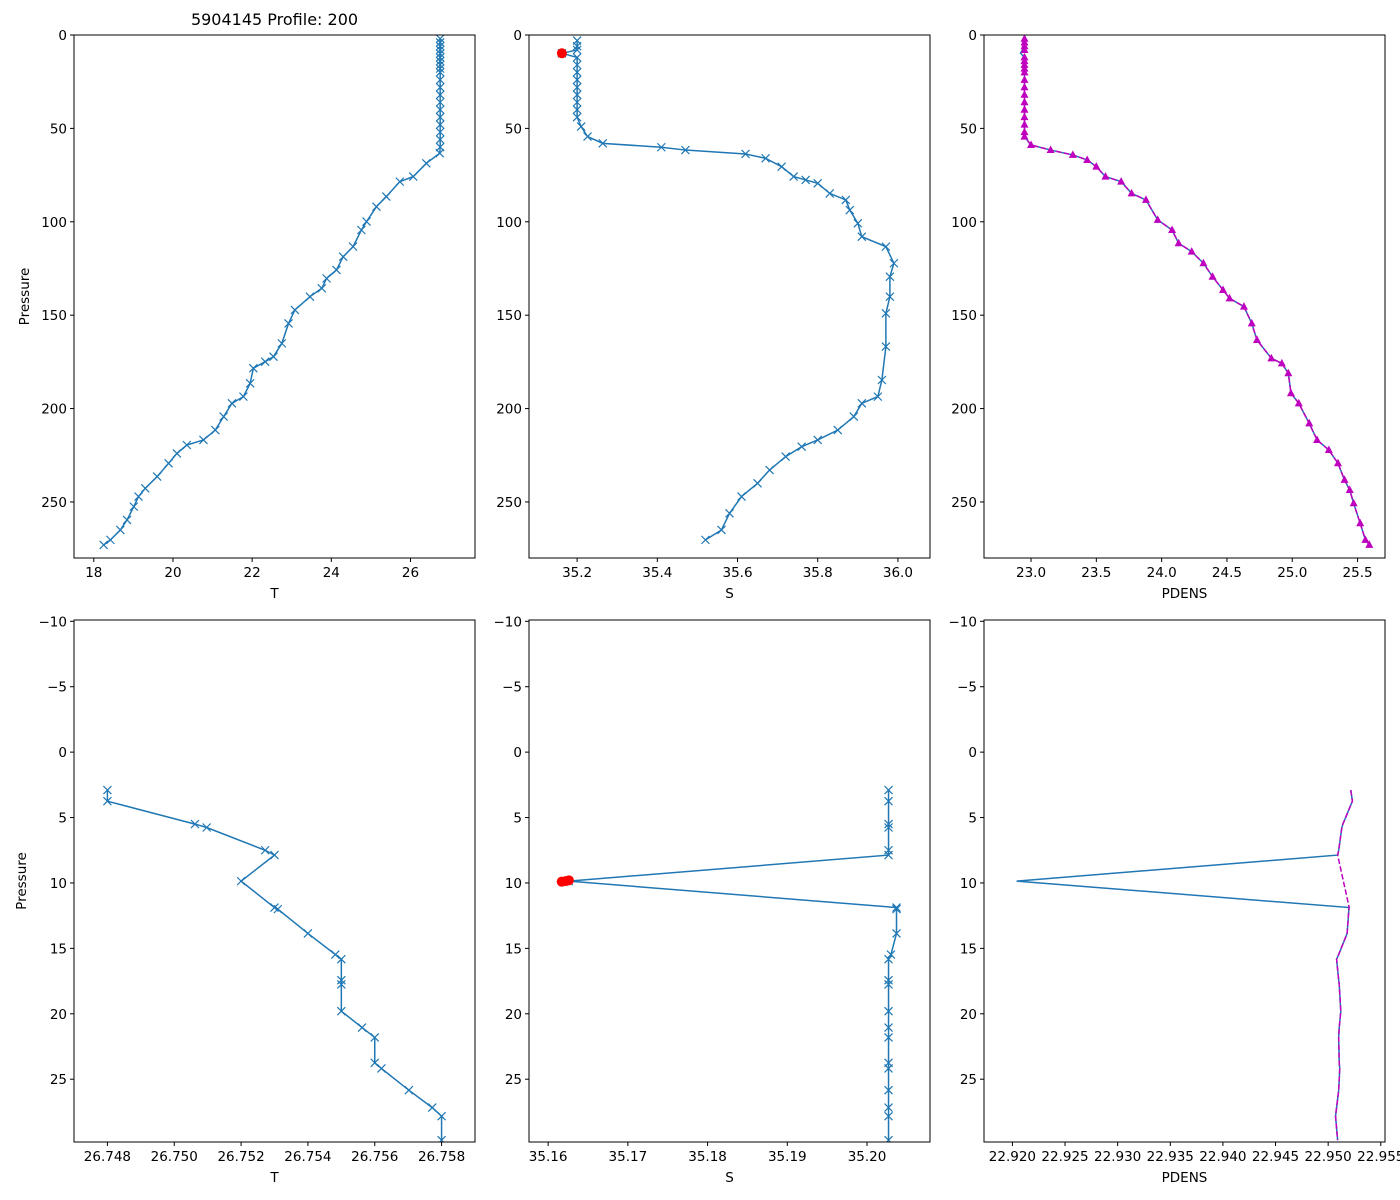 The width and height of the screenshot is (1400, 1200). What do you see at coordinates (968, 884) in the screenshot?
I see `y-tick-label: 10` at bounding box center [968, 884].